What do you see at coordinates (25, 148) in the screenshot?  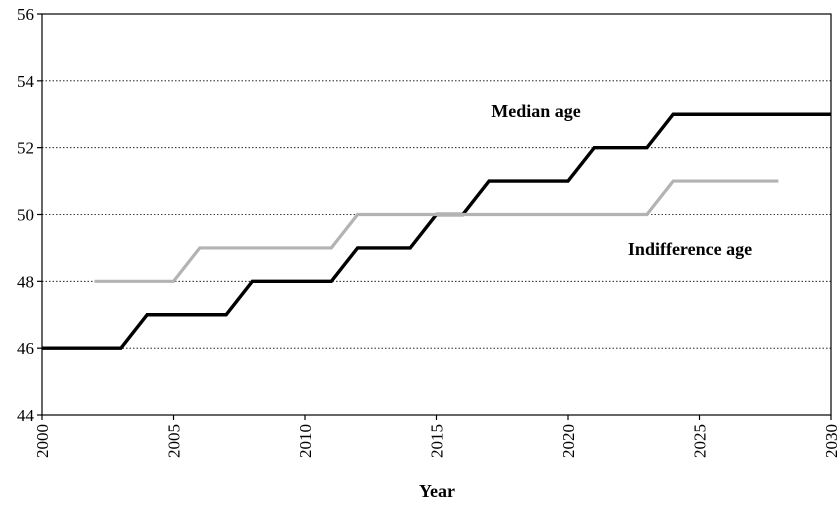 I see `y-tick-label-52: 52` at bounding box center [25, 148].